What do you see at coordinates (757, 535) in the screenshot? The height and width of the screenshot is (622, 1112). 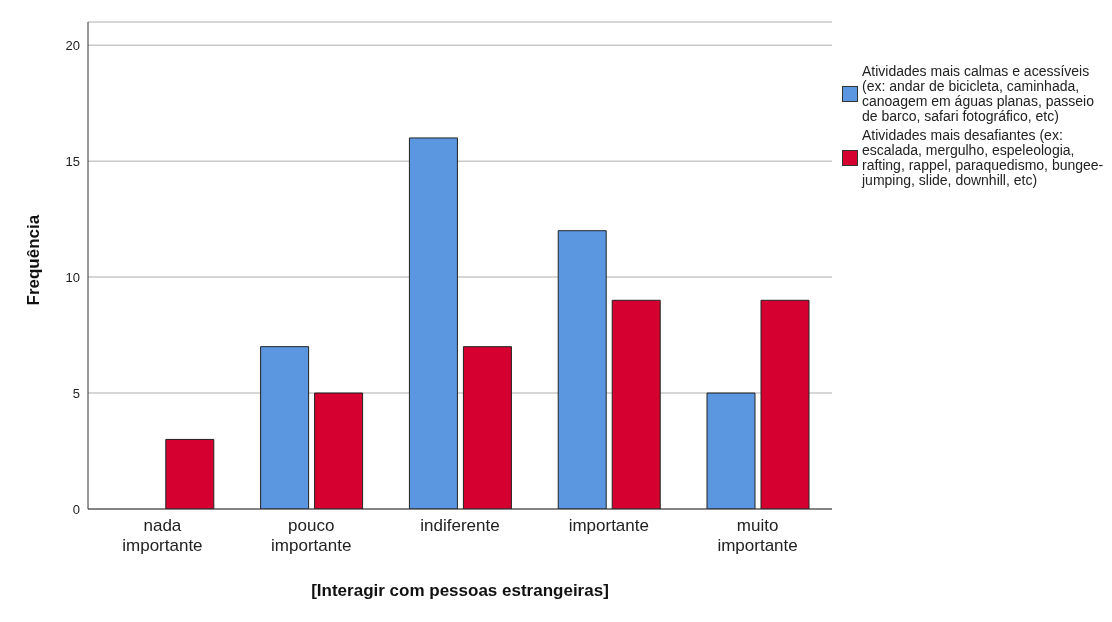 I see `x-tick-label: muito importante` at bounding box center [757, 535].